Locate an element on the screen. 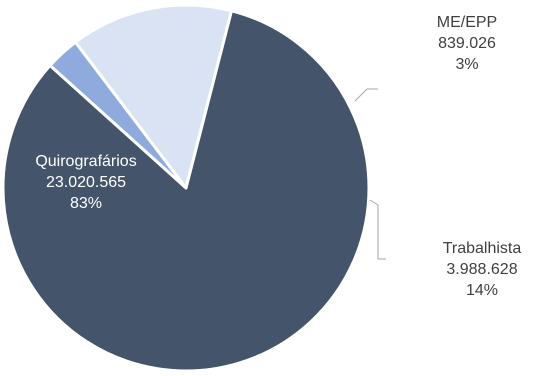 The height and width of the screenshot is (376, 538). data-label-category: Quirografários is located at coordinates (85, 161).